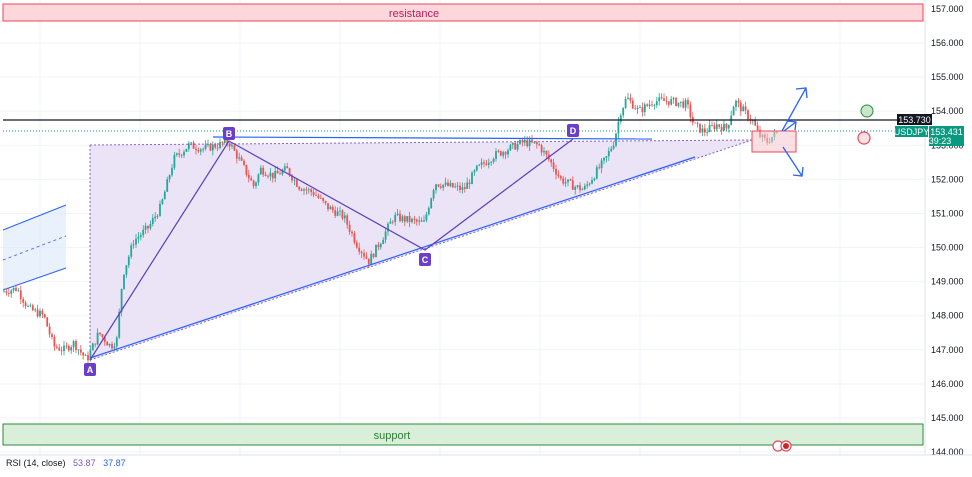 The width and height of the screenshot is (972, 477). I want to click on bullish-arrow, so click(794, 109).